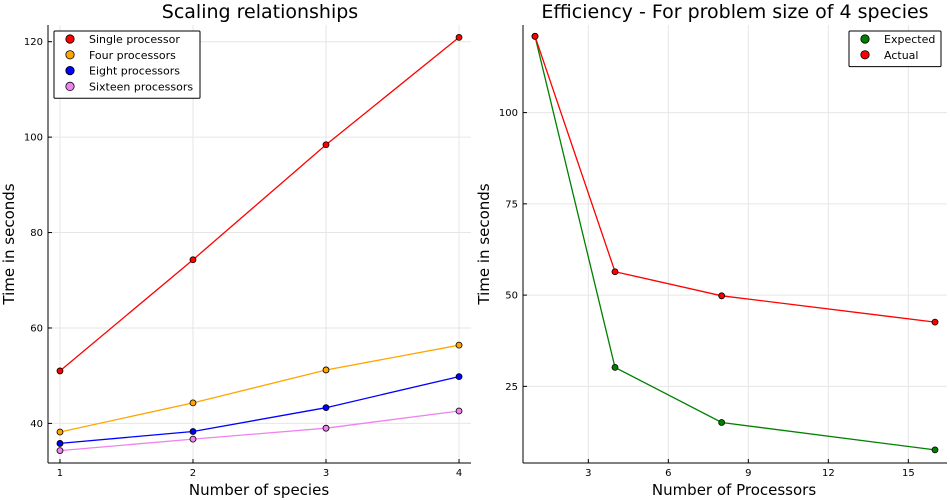 The height and width of the screenshot is (500, 950). I want to click on y-tick-label: 75, so click(511, 204).